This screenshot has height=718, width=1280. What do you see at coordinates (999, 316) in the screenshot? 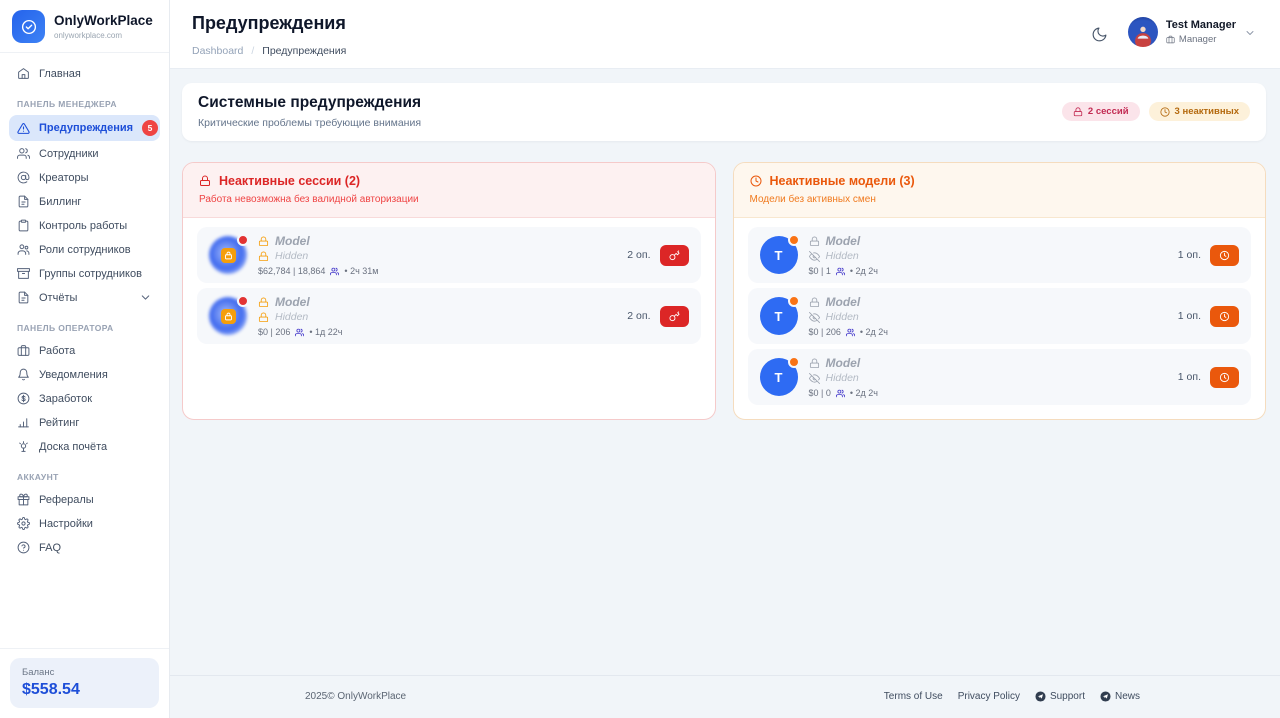
I see `model-item: T Model Hidden $0 | 206 2д 2ч` at bounding box center [999, 316].